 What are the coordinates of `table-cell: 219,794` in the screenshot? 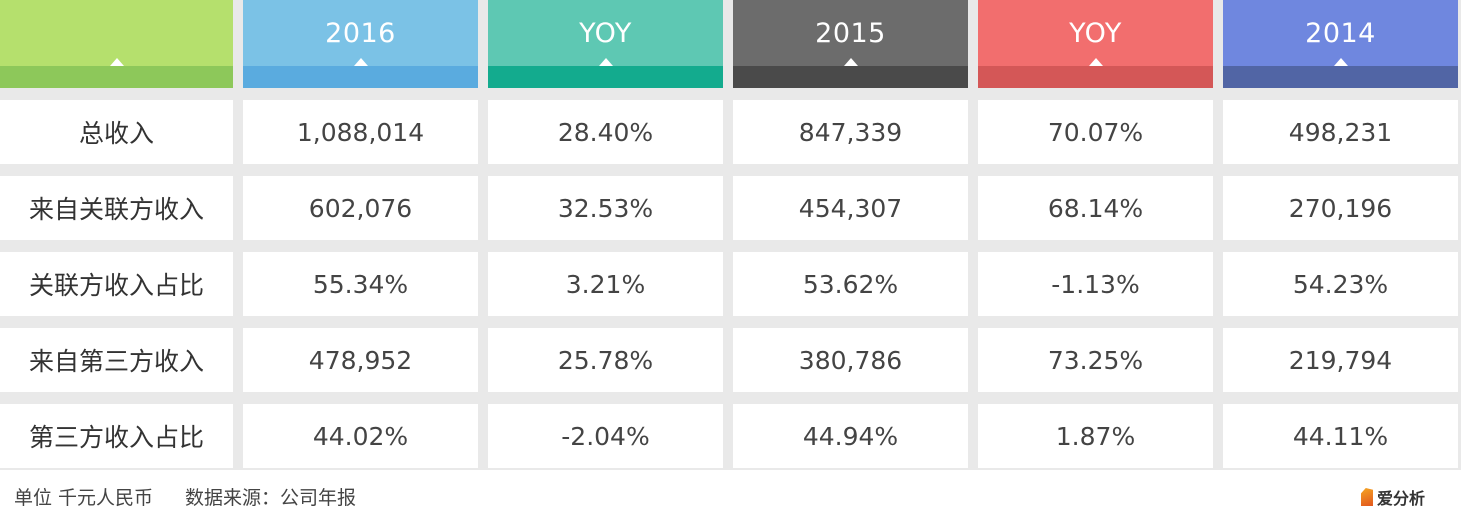 It's located at (1340, 360).